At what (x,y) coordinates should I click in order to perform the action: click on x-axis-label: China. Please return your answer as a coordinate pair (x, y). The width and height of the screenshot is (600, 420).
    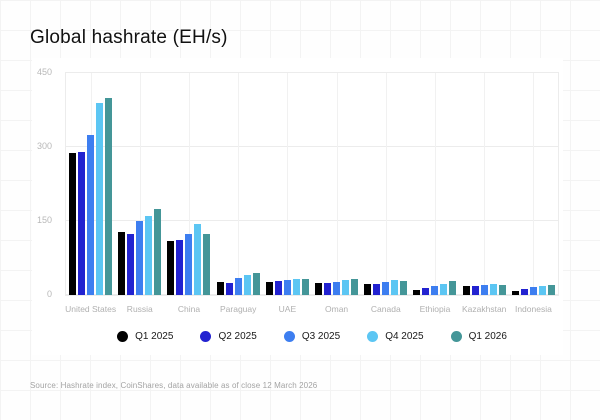
    Looking at the image, I should click on (189, 309).